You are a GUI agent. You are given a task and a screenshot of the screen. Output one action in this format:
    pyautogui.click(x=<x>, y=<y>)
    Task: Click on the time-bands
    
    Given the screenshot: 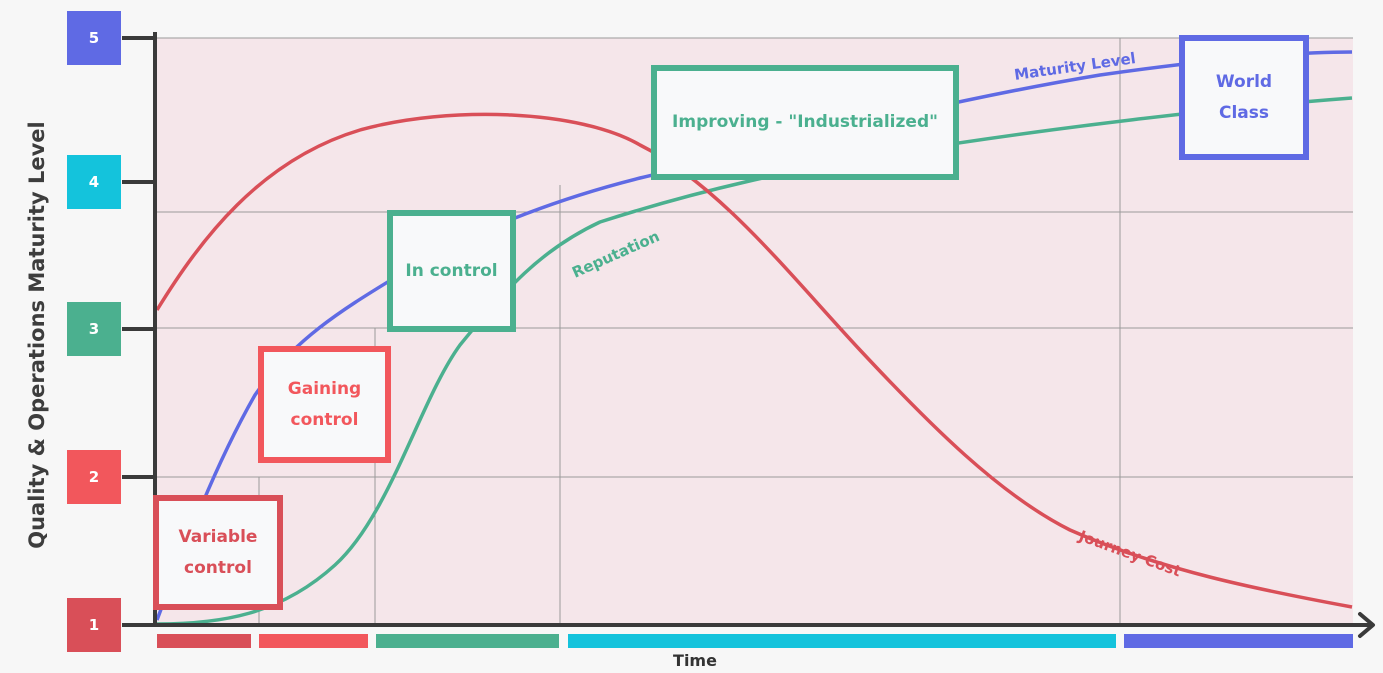 What is the action you would take?
    pyautogui.click(x=755, y=641)
    